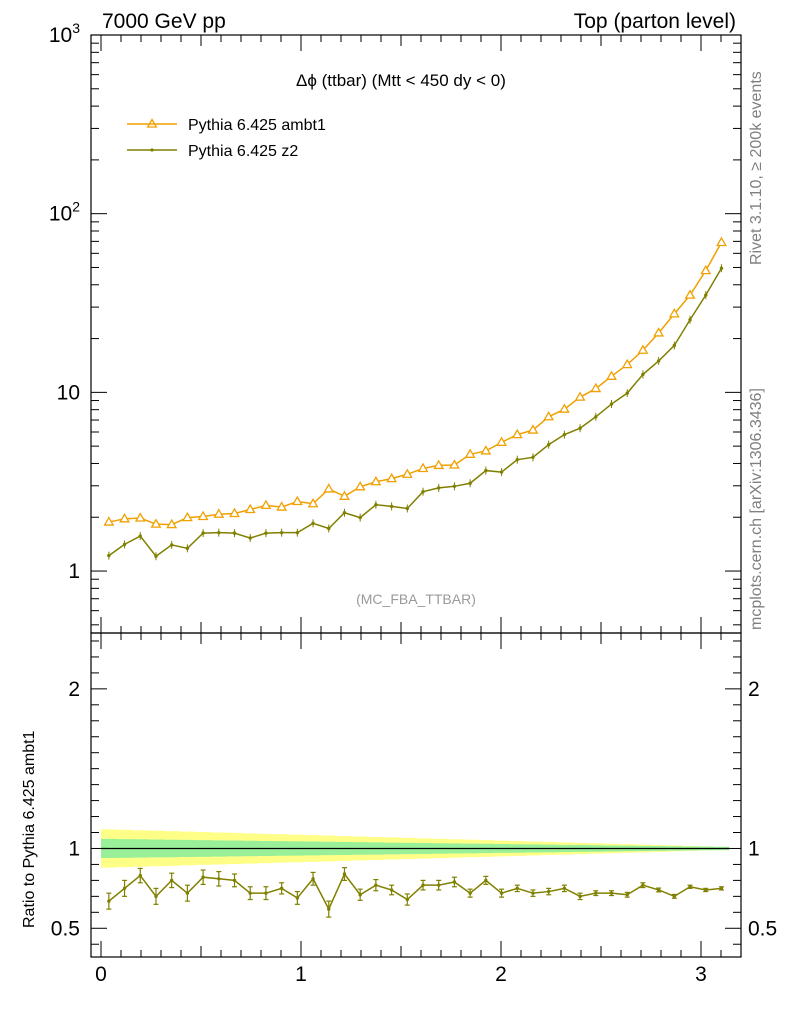  Describe the element at coordinates (401, 80) in the screenshot. I see `plot-title: Δϕ (ttbar) (Mtt < 450 dy < 0)` at that location.